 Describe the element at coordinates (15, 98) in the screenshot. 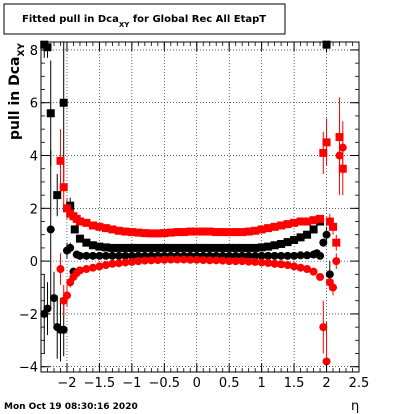

I see `y-axis-label-main: pull in Dca` at that location.